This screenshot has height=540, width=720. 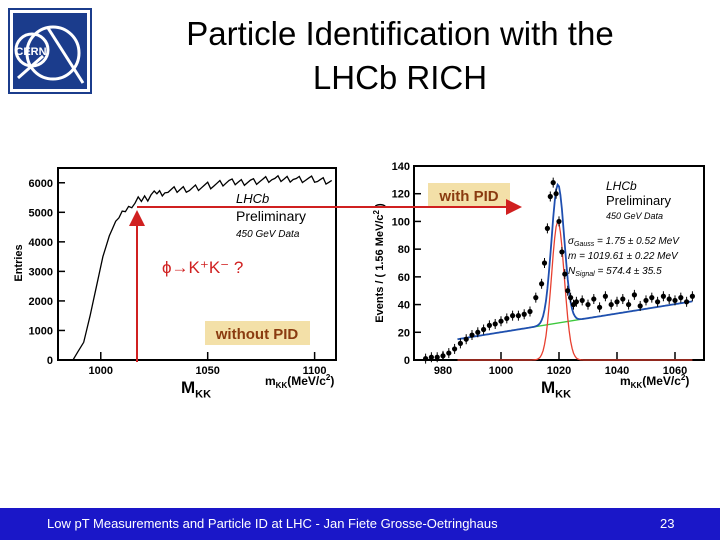 I want to click on x-tick-label: 1050, so click(x=207, y=371).